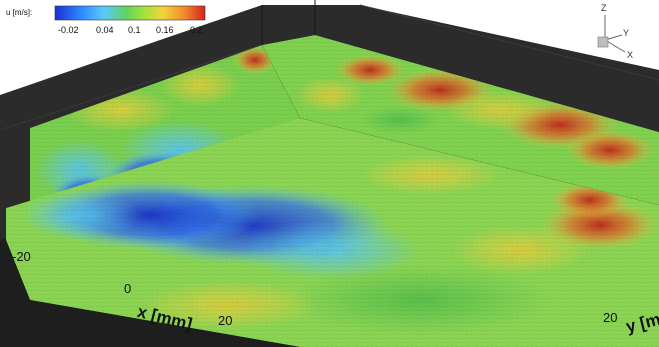  What do you see at coordinates (611, 34) in the screenshot?
I see `orientation-axes-icon` at bounding box center [611, 34].